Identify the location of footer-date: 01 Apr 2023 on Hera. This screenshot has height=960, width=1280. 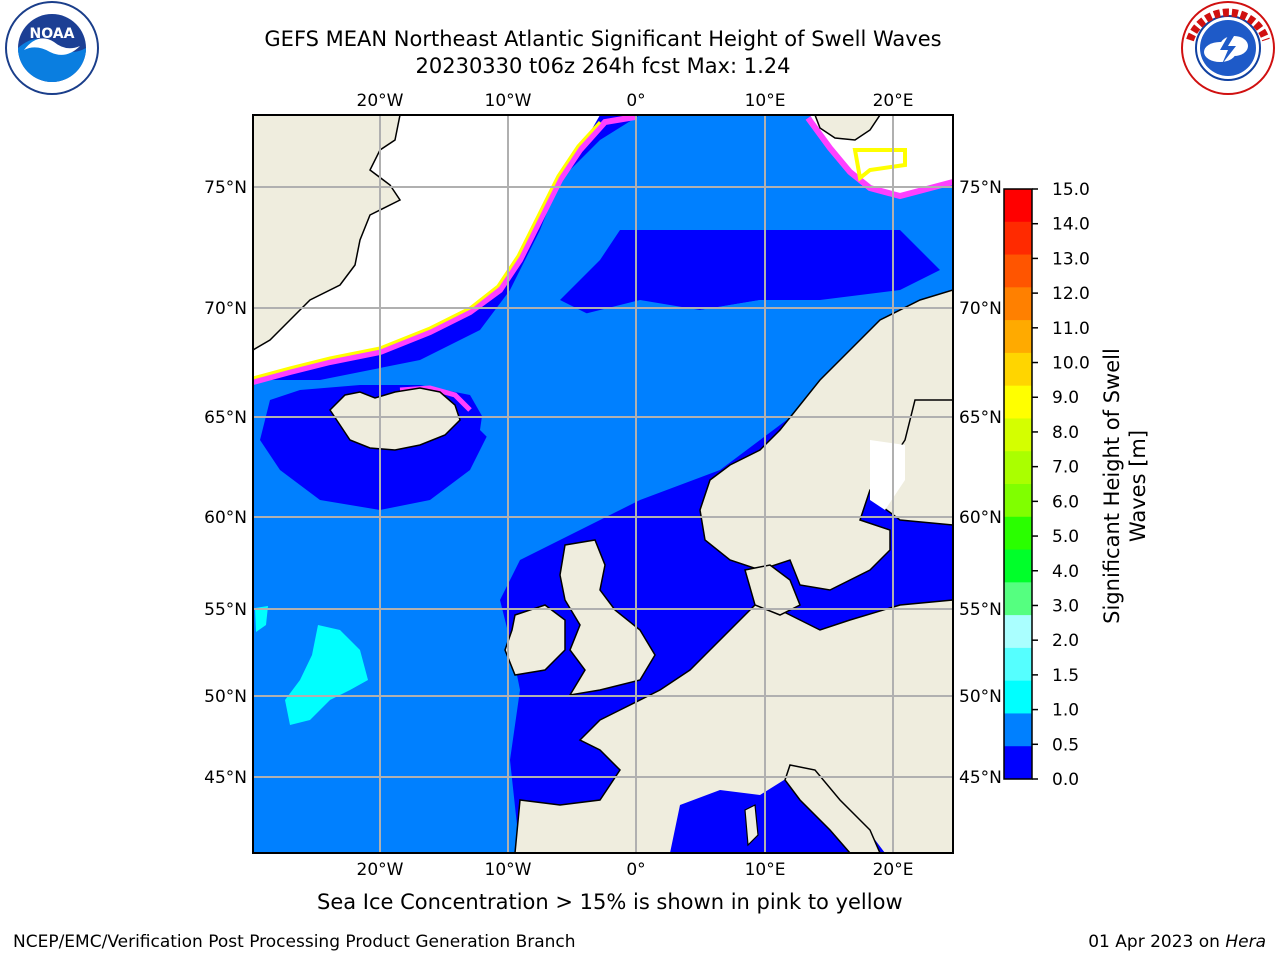
(1177, 942).